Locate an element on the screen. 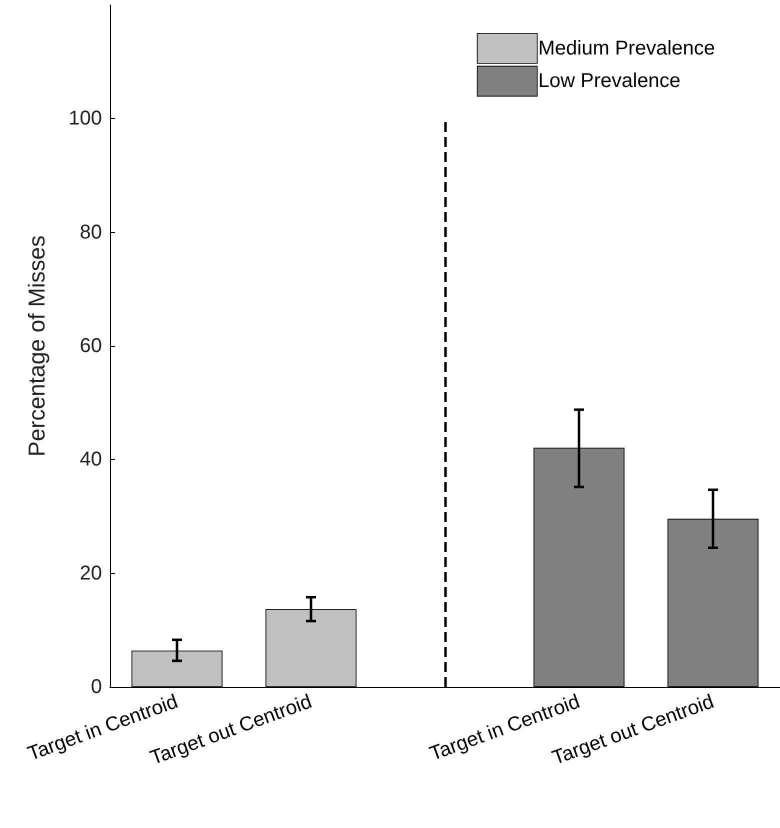  legend-label: Low Prevalence is located at coordinates (609, 81).